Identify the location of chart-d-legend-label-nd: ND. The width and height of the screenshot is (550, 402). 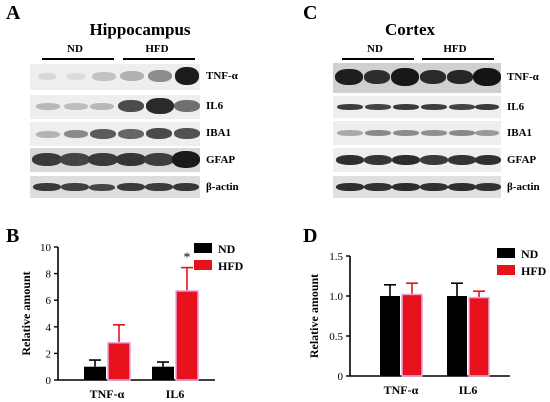
(530, 254).